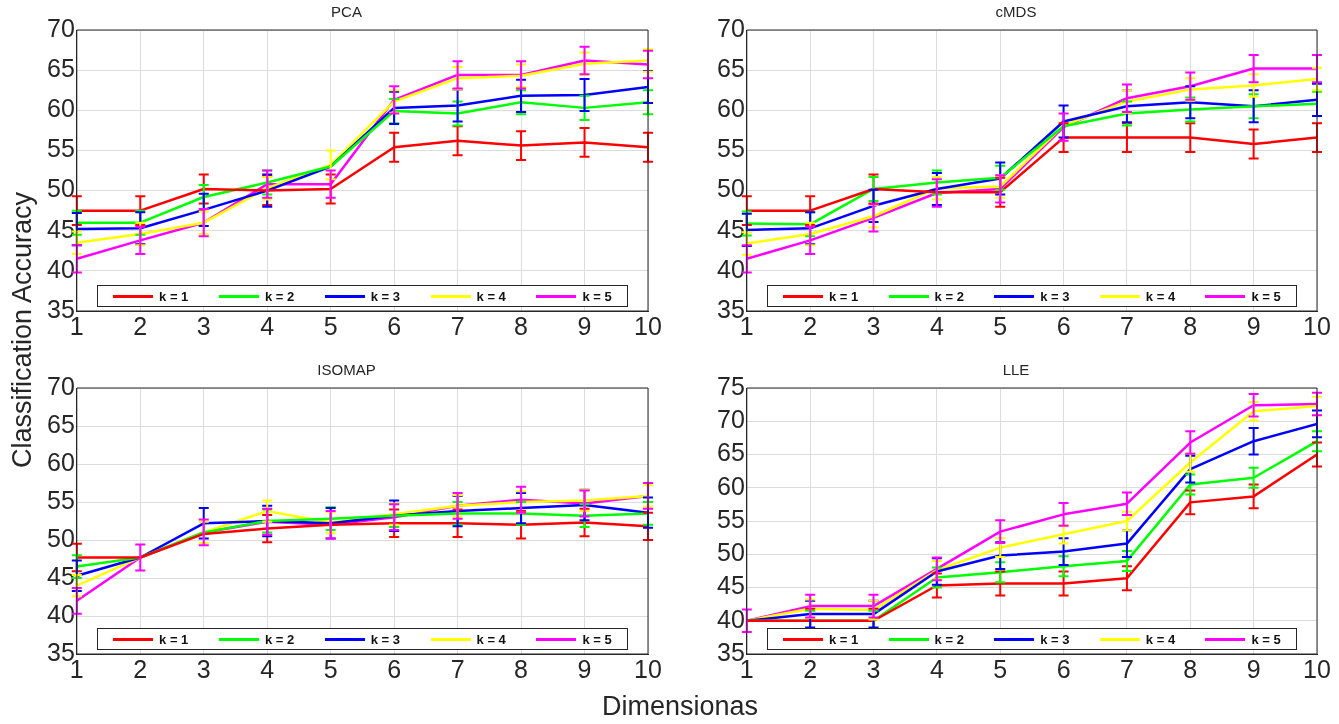 This screenshot has width=1339, height=724. I want to click on x-axis-title: Dimensionas, so click(680, 706).